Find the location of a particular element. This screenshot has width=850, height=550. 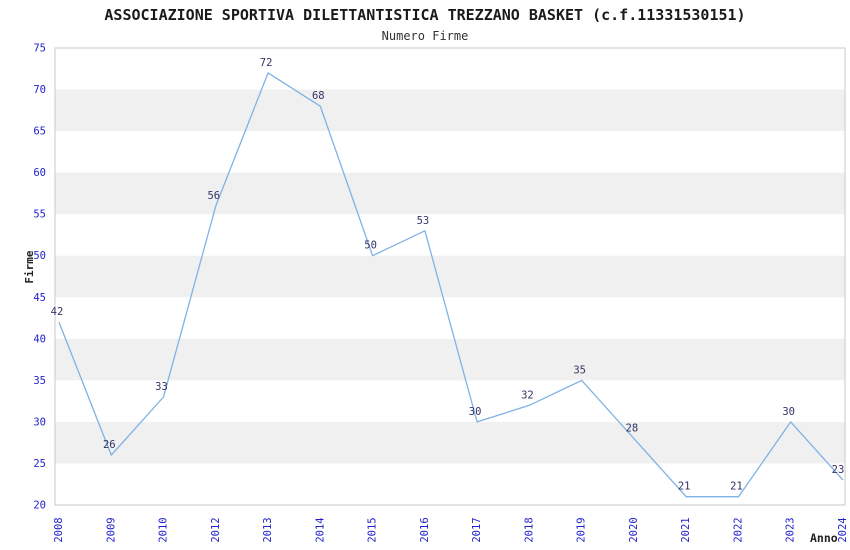

x-tick-label: 2009 is located at coordinates (111, 529).